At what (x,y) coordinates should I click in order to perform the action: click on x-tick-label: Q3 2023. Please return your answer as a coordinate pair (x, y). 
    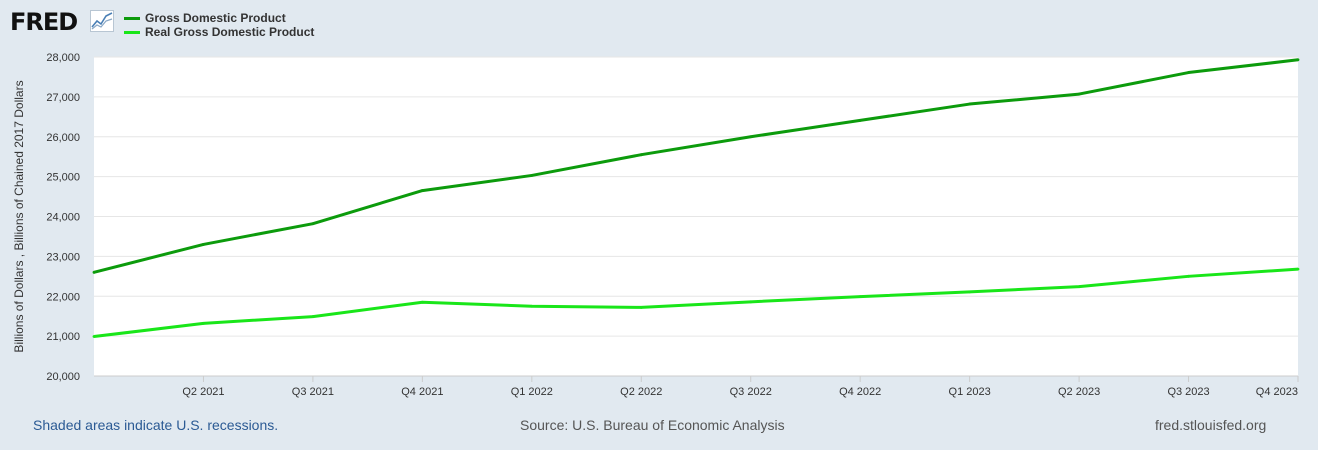
    Looking at the image, I should click on (1188, 392).